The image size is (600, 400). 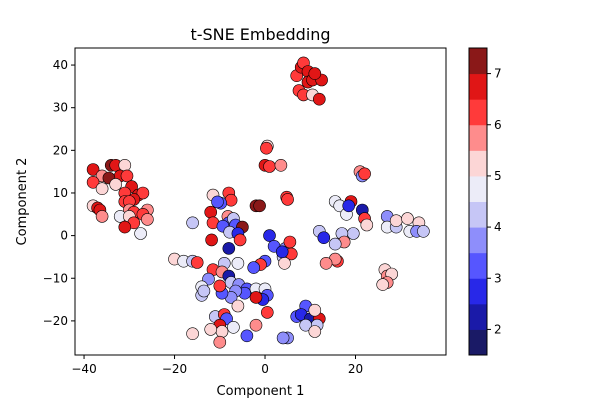 I want to click on y-tick-label: 20, so click(x=60, y=150).